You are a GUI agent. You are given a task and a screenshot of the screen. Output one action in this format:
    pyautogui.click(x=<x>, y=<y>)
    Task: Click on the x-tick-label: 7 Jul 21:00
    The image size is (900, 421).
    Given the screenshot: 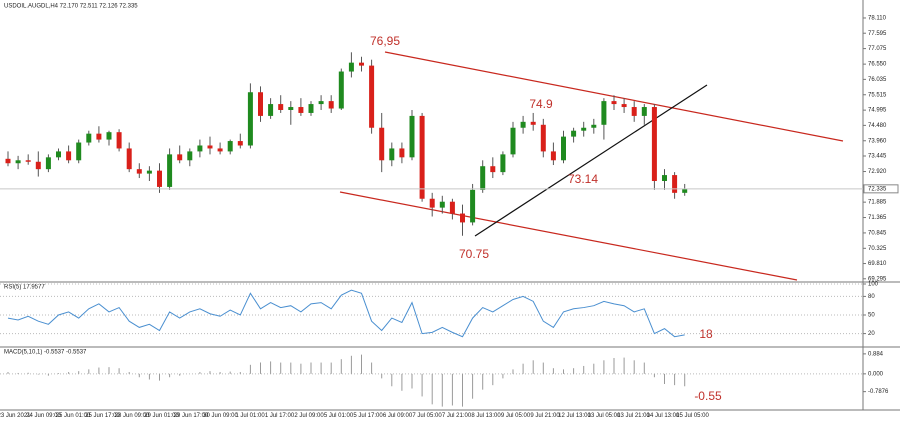 What is the action you would take?
    pyautogui.click(x=457, y=416)
    